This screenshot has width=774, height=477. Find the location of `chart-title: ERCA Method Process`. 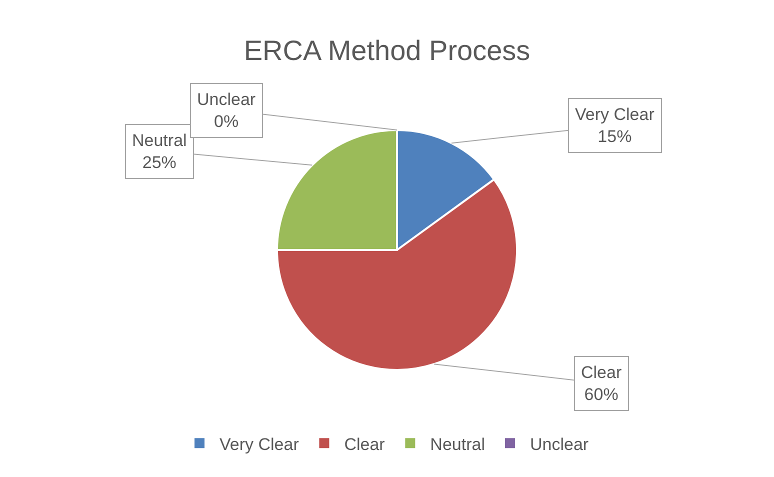

chart-title: ERCA Method Process is located at coordinates (387, 50).